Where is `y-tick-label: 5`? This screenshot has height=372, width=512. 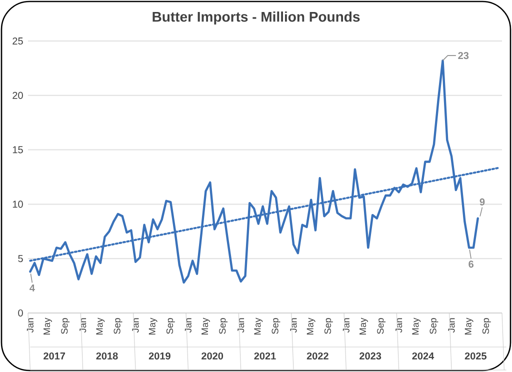
y-tick-label: 5 is located at coordinates (20, 258).